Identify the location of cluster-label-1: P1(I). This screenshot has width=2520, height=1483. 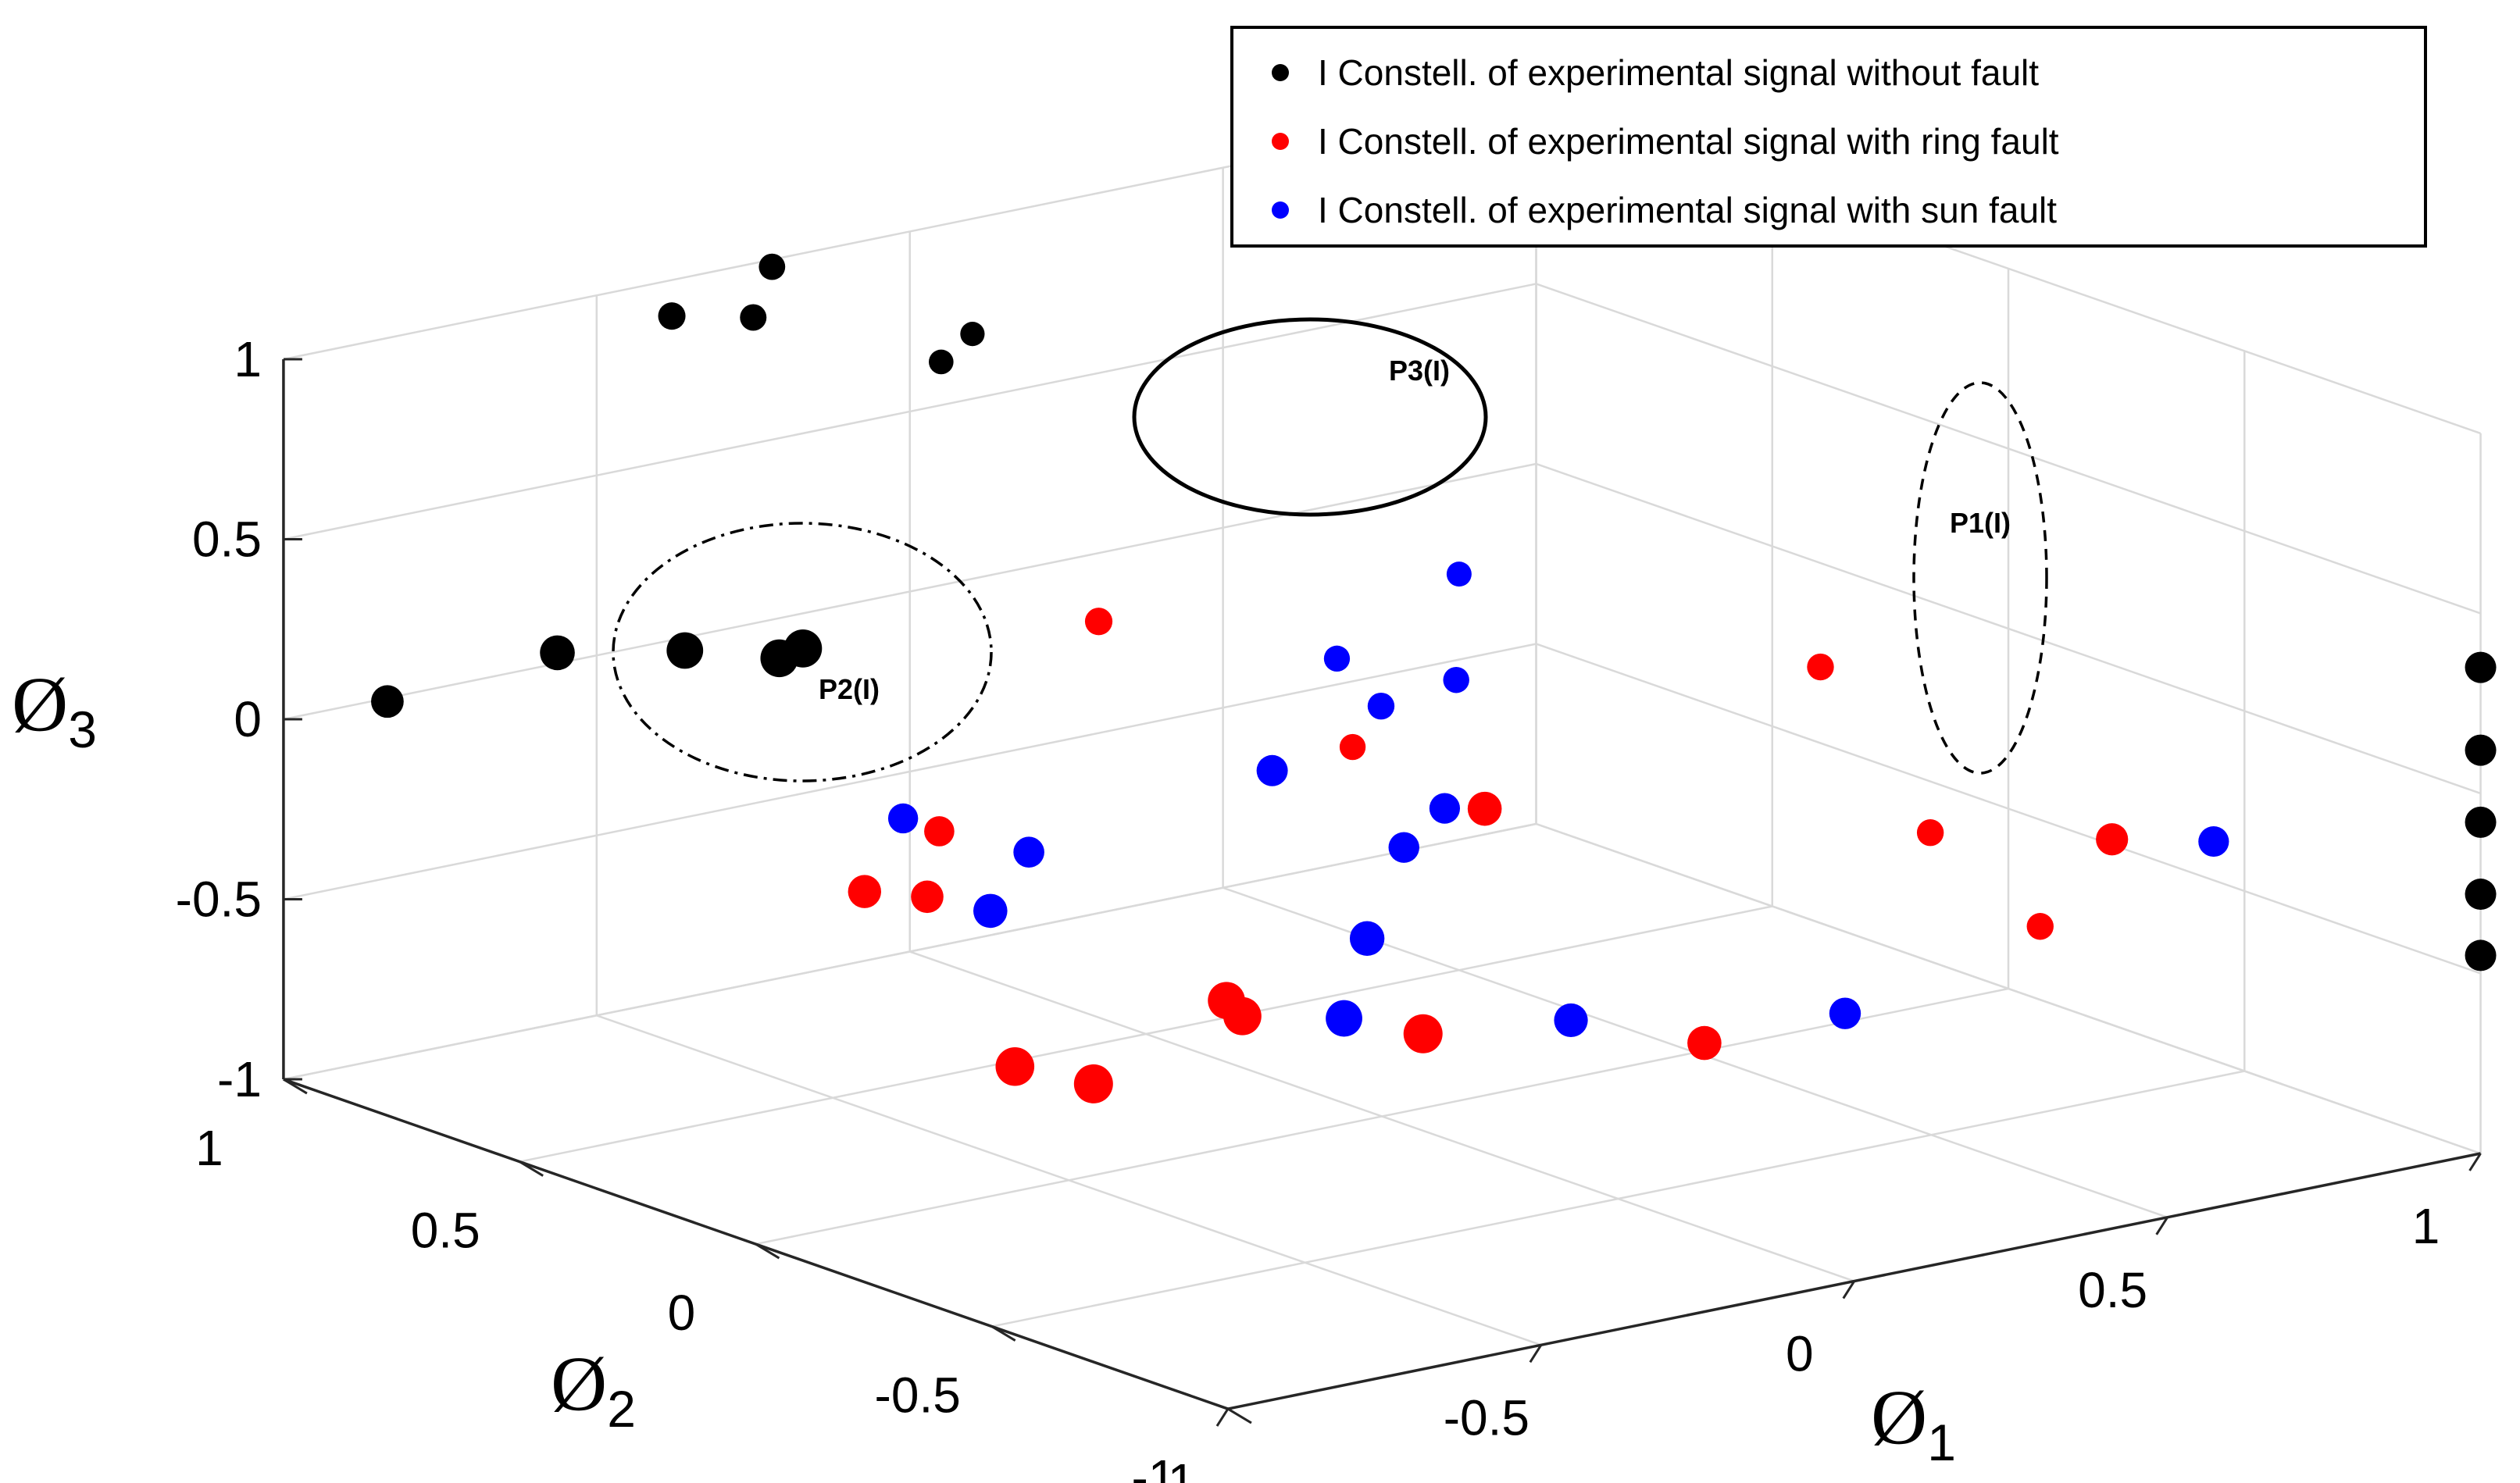
(1980, 523).